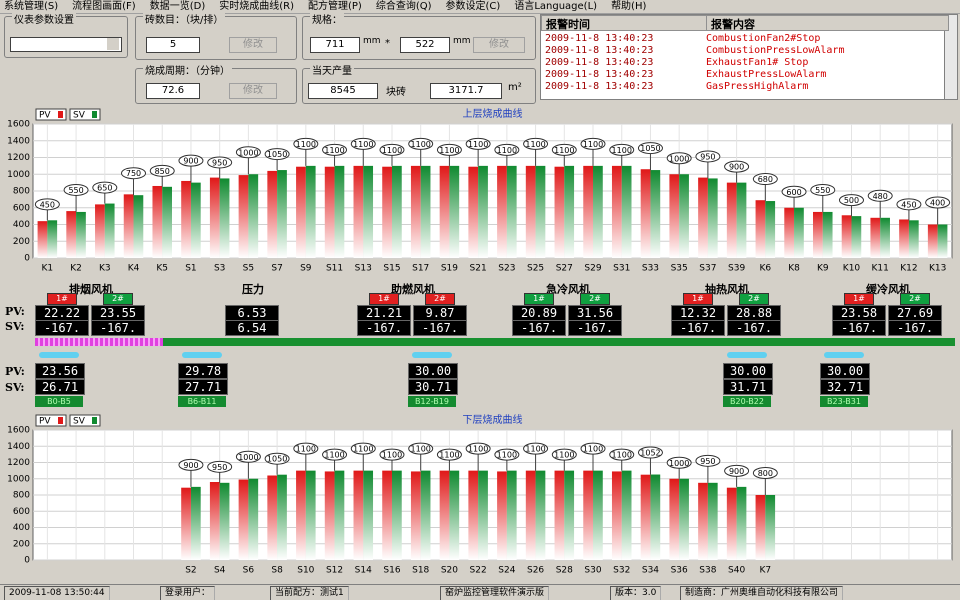 This screenshot has width=960, height=600. I want to click on legend-color, so click(60, 114).